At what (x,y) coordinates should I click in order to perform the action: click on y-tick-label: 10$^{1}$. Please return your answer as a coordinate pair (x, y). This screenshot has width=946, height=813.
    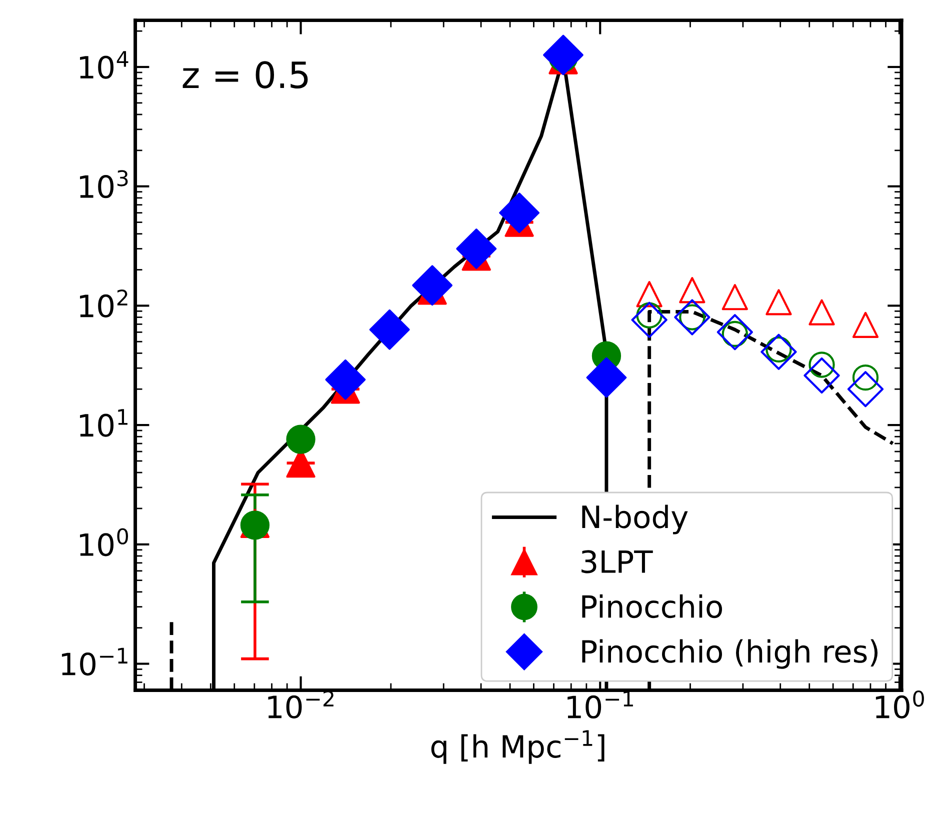
    Looking at the image, I should click on (104, 423).